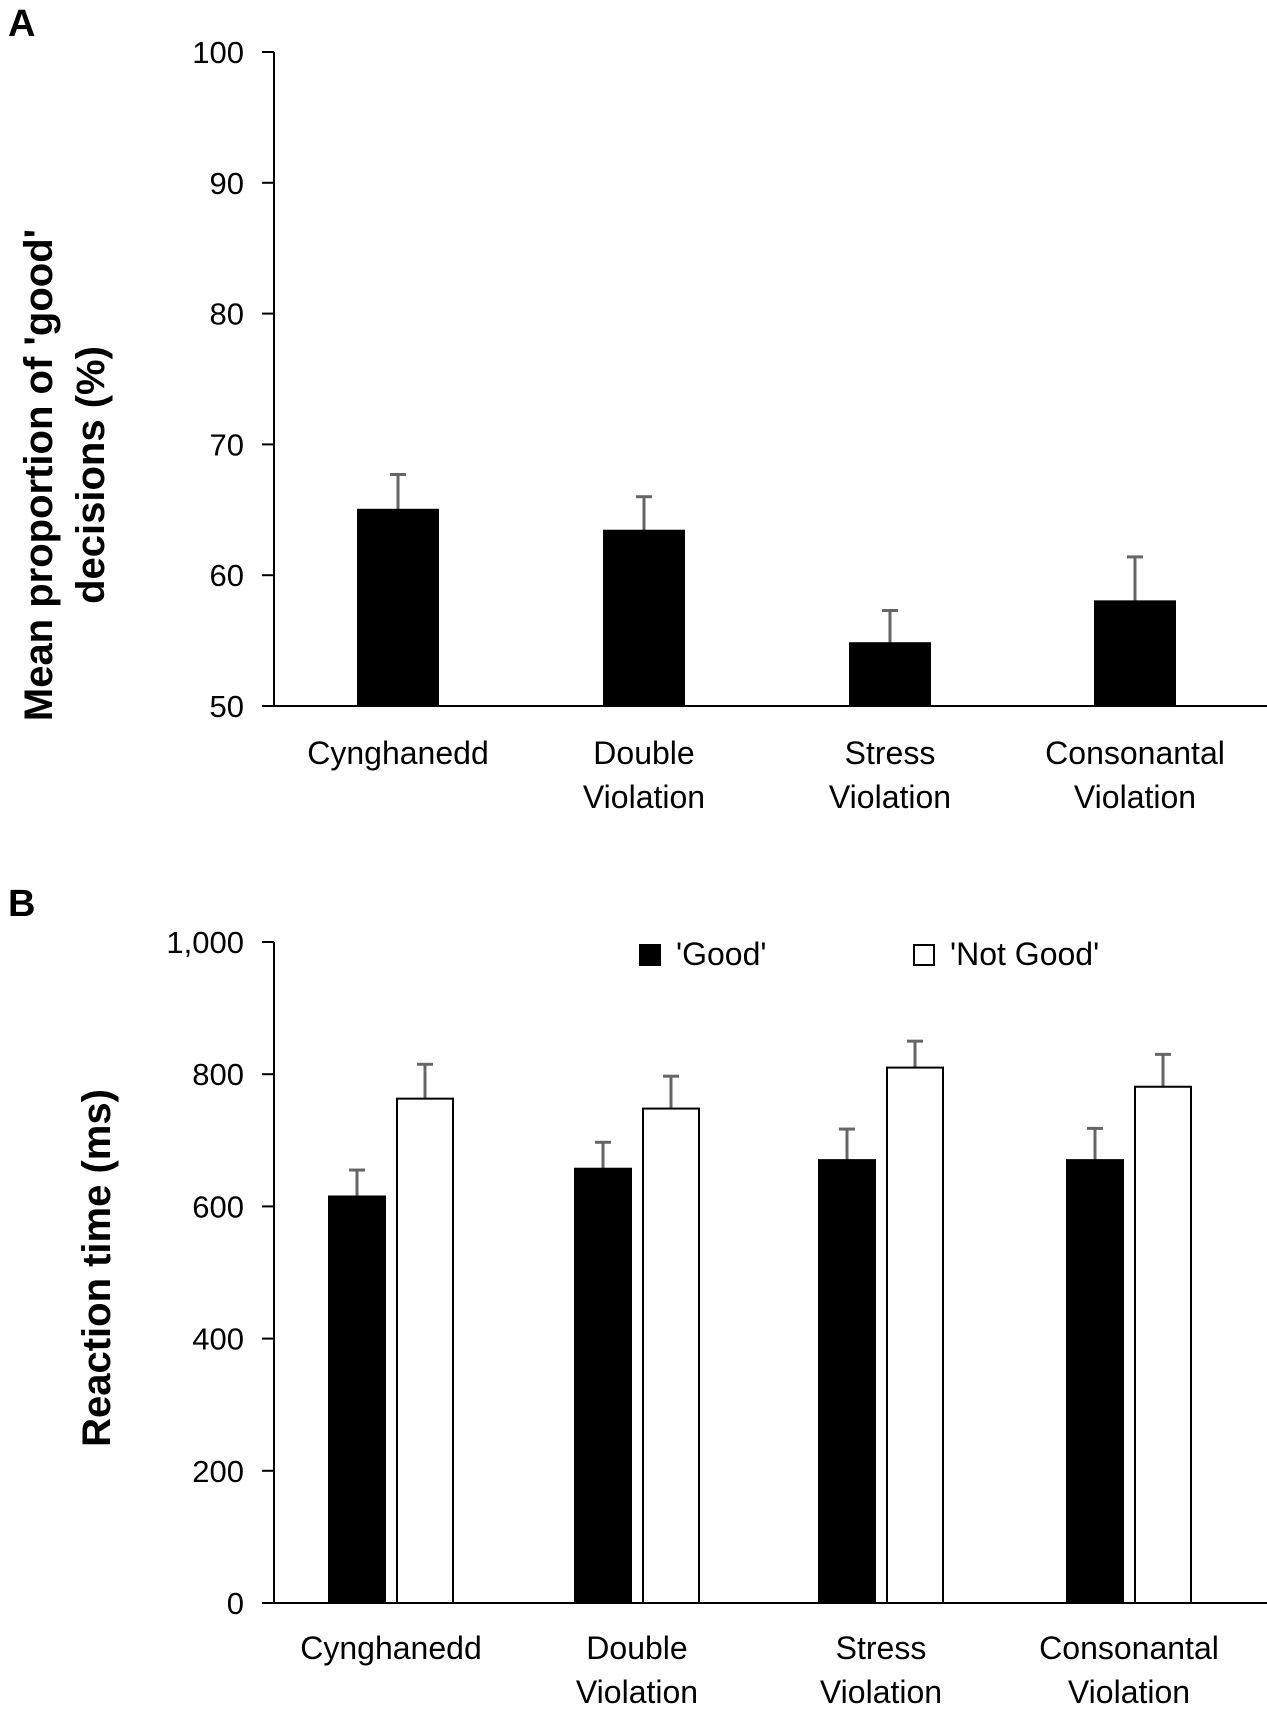  I want to click on y-axis-title: Mean proportion of 'good' decisions (%), so click(65, 475).